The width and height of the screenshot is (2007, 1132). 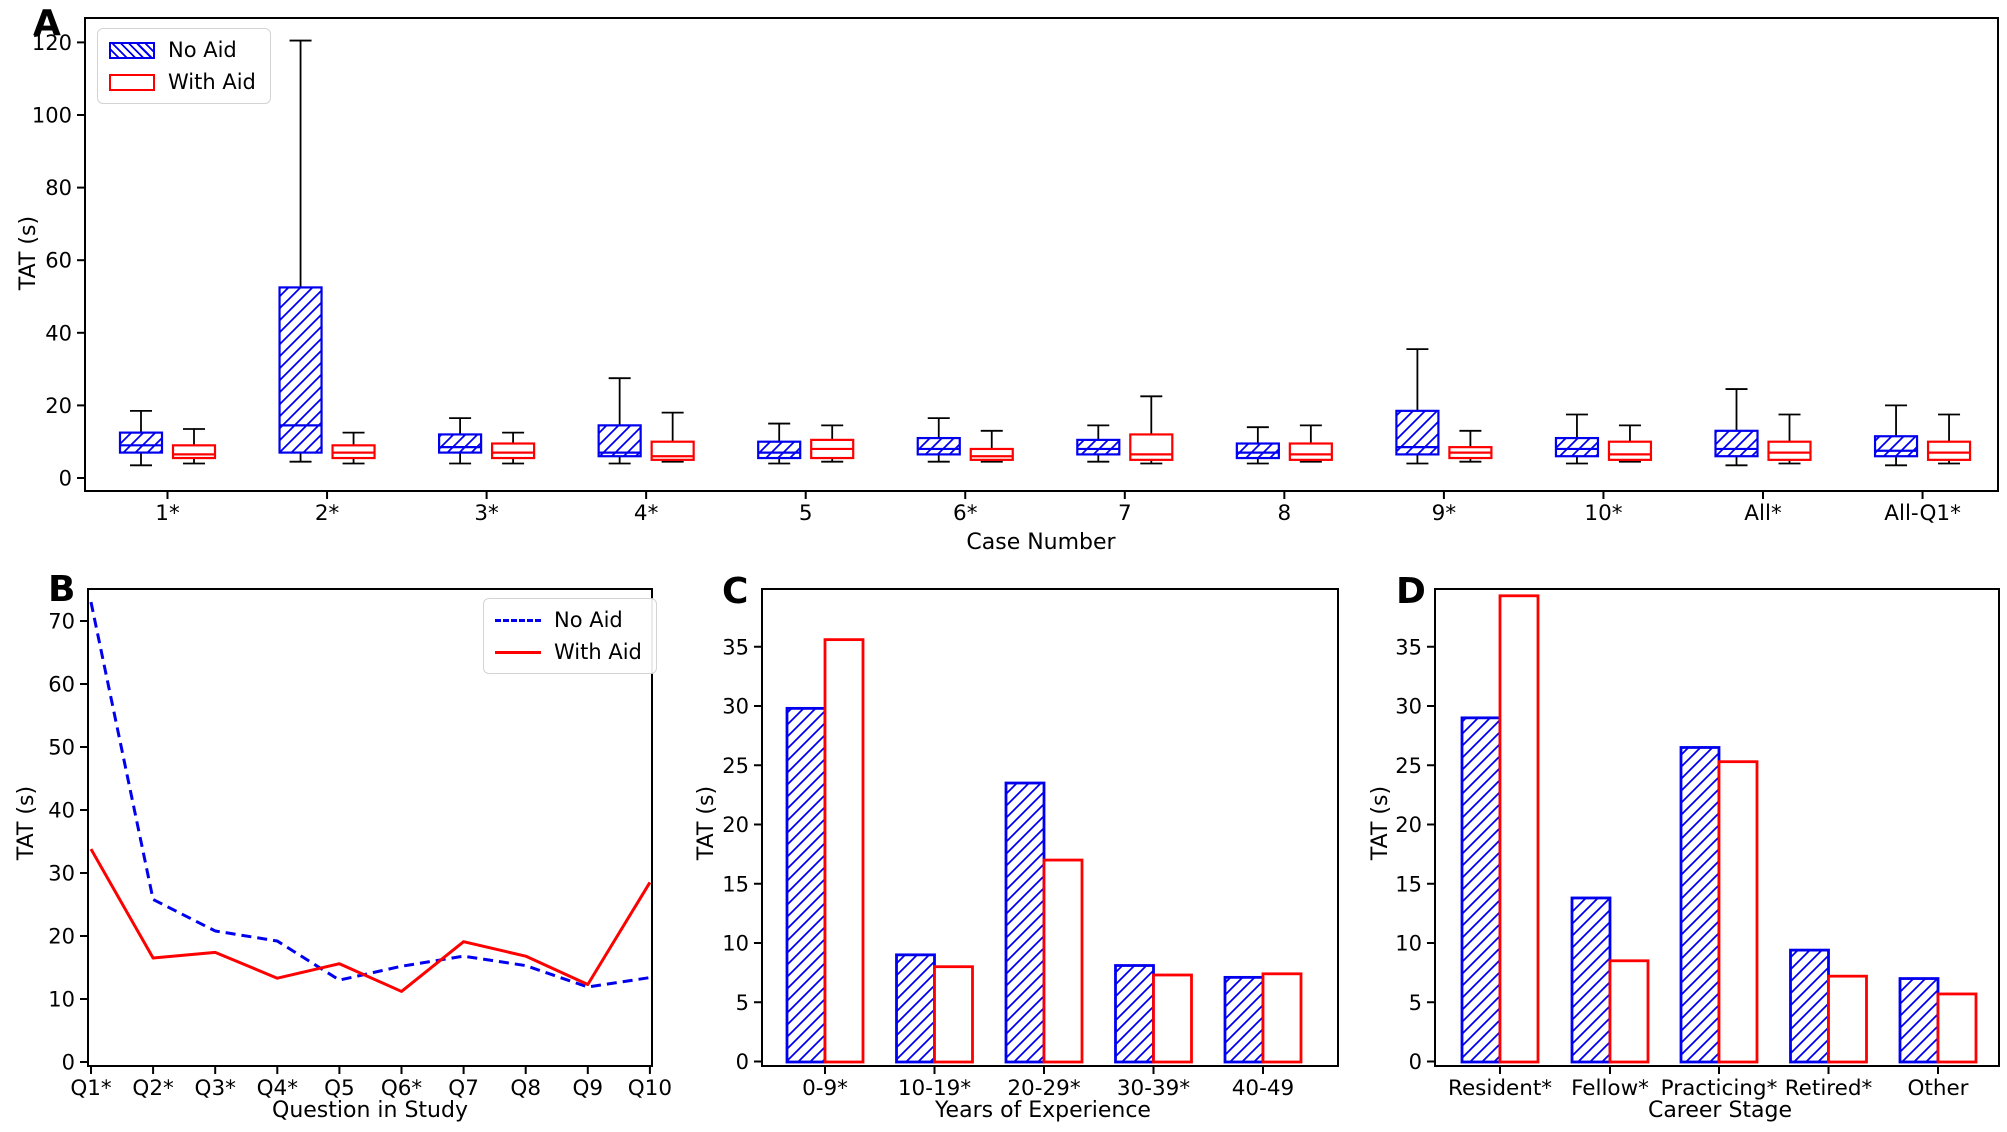 What do you see at coordinates (339, 1088) in the screenshot?
I see `x-tick-label: Q5` at bounding box center [339, 1088].